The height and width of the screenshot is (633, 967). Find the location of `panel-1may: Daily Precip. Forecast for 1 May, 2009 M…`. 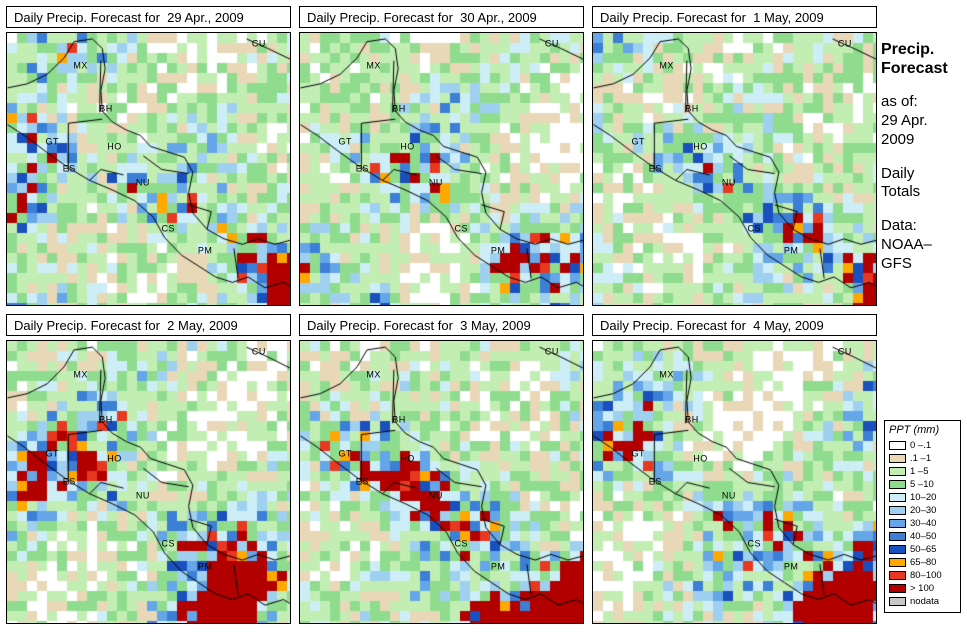

panel-1may: Daily Precip. Forecast for 1 May, 2009 M… is located at coordinates (734, 156).